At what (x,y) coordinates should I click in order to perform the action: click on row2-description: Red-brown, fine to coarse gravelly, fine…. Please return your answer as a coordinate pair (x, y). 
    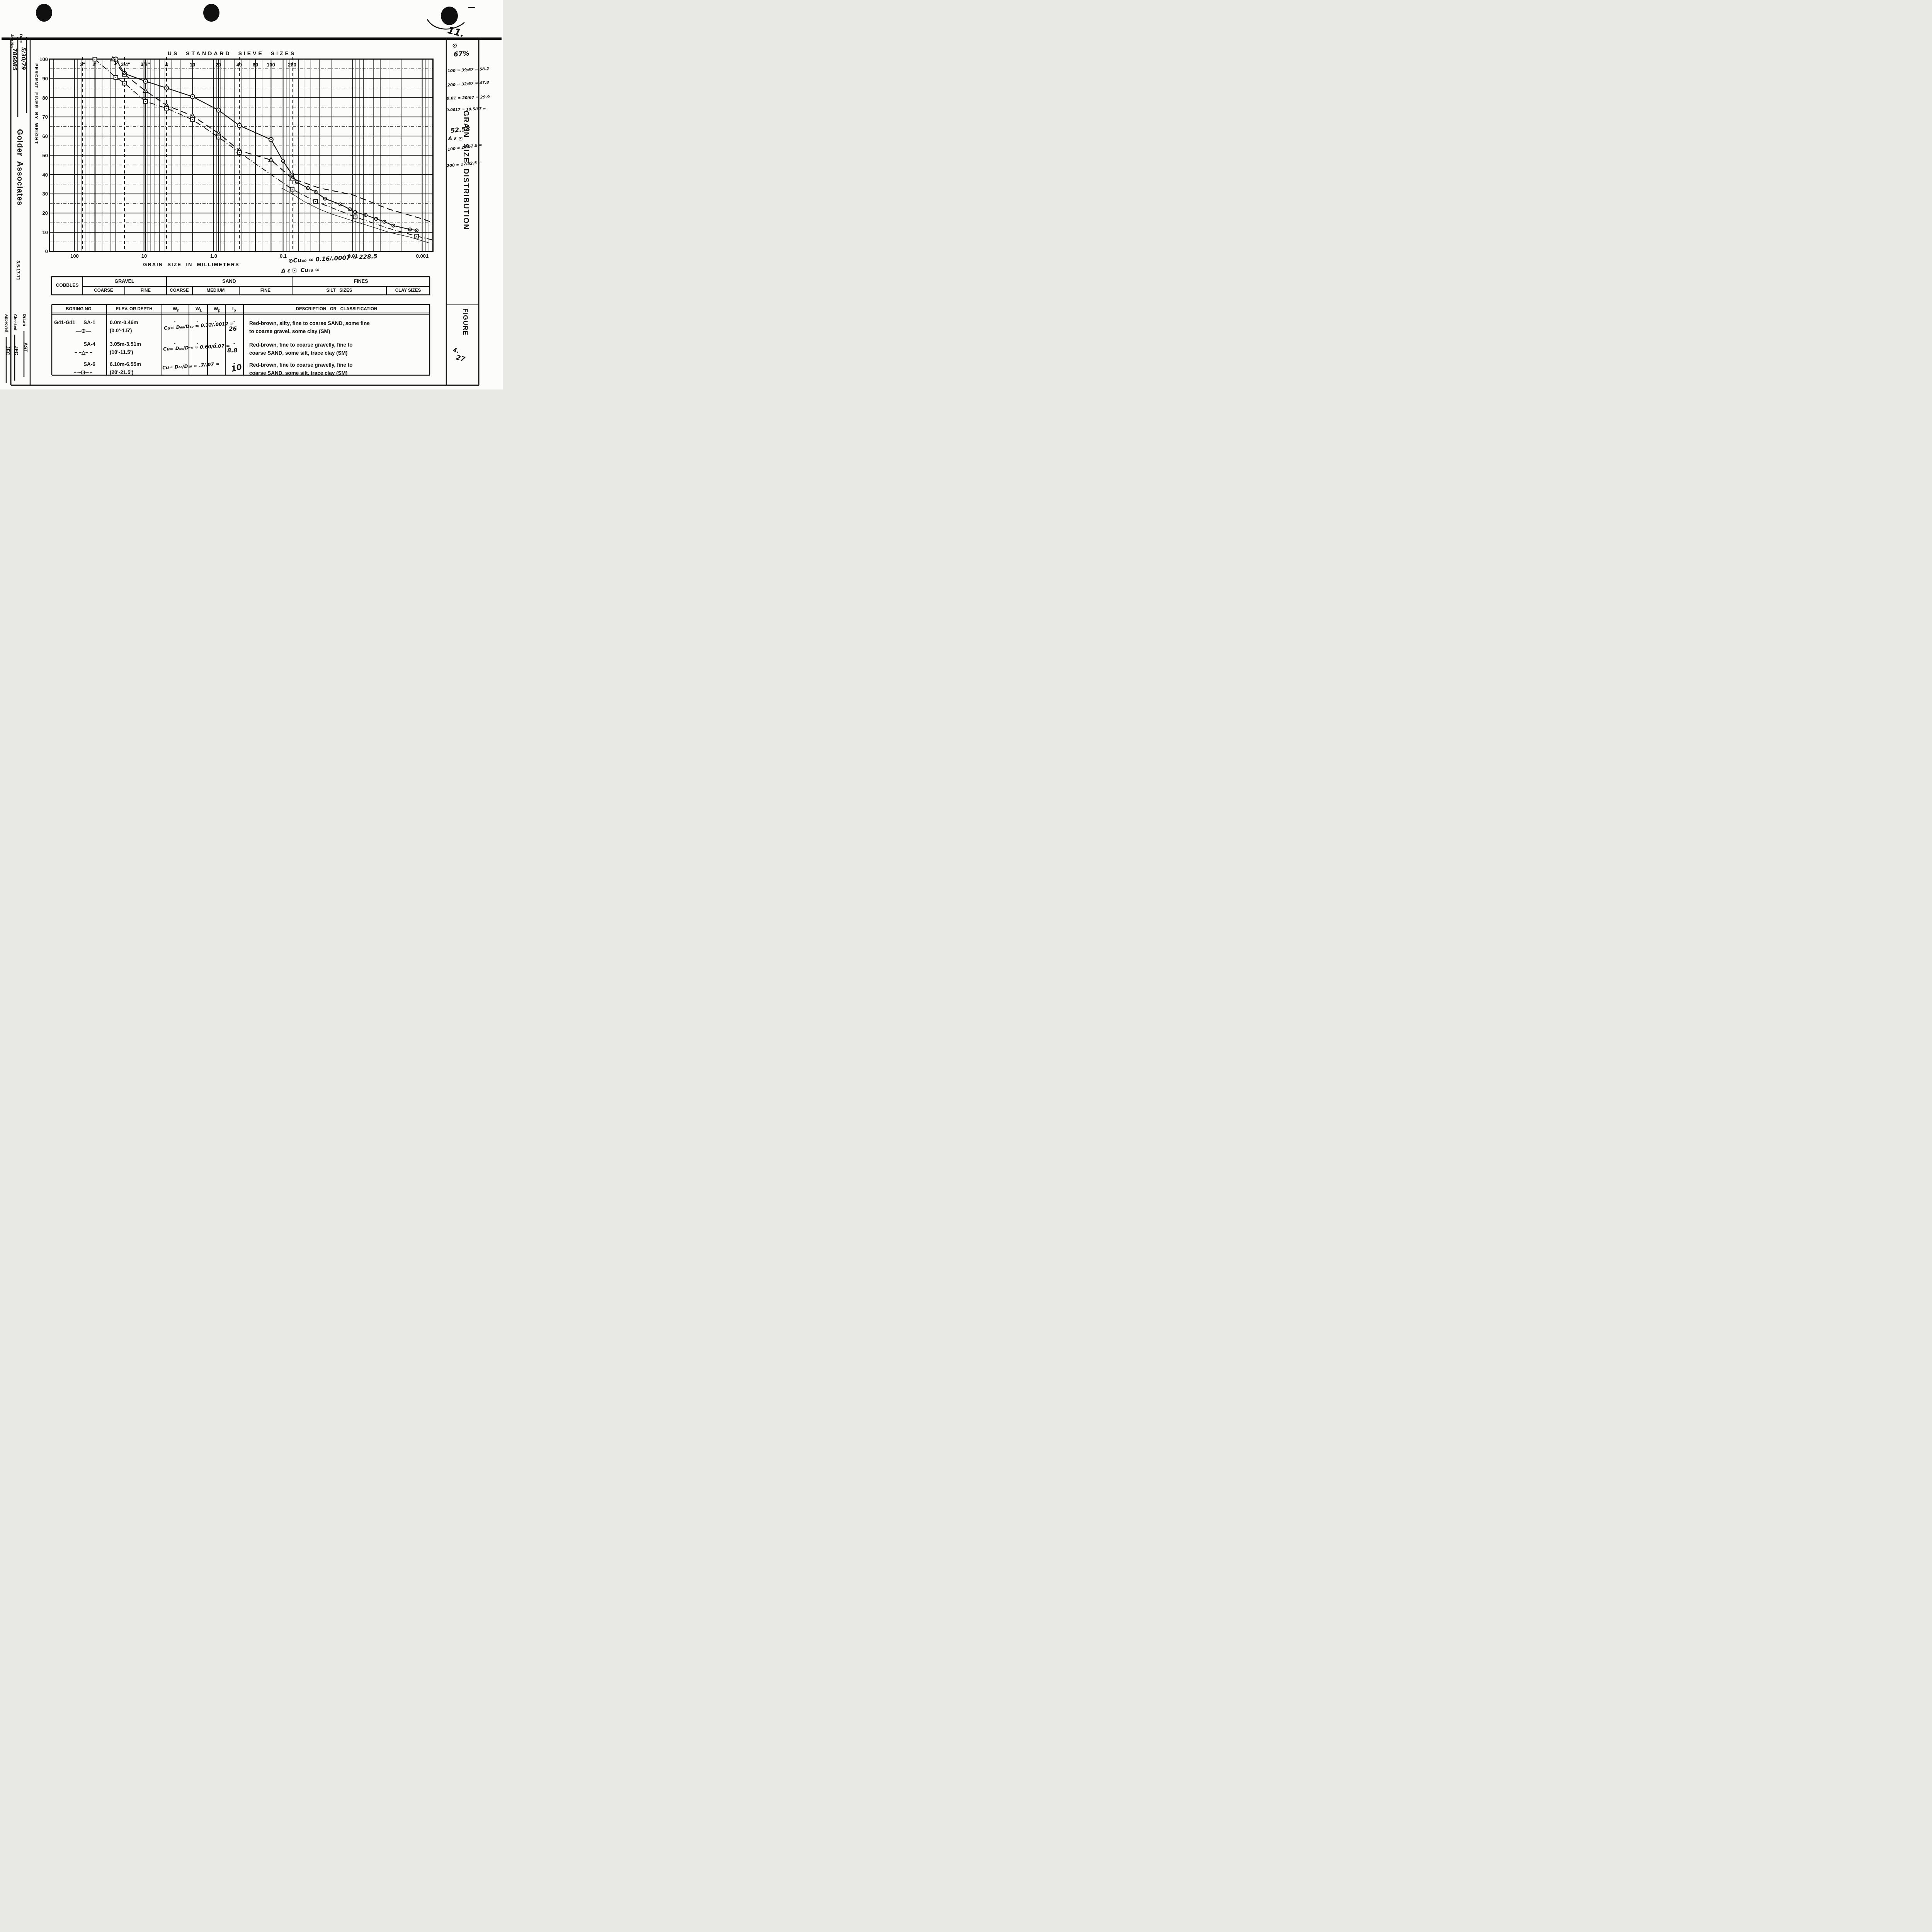
    Looking at the image, I should click on (301, 349).